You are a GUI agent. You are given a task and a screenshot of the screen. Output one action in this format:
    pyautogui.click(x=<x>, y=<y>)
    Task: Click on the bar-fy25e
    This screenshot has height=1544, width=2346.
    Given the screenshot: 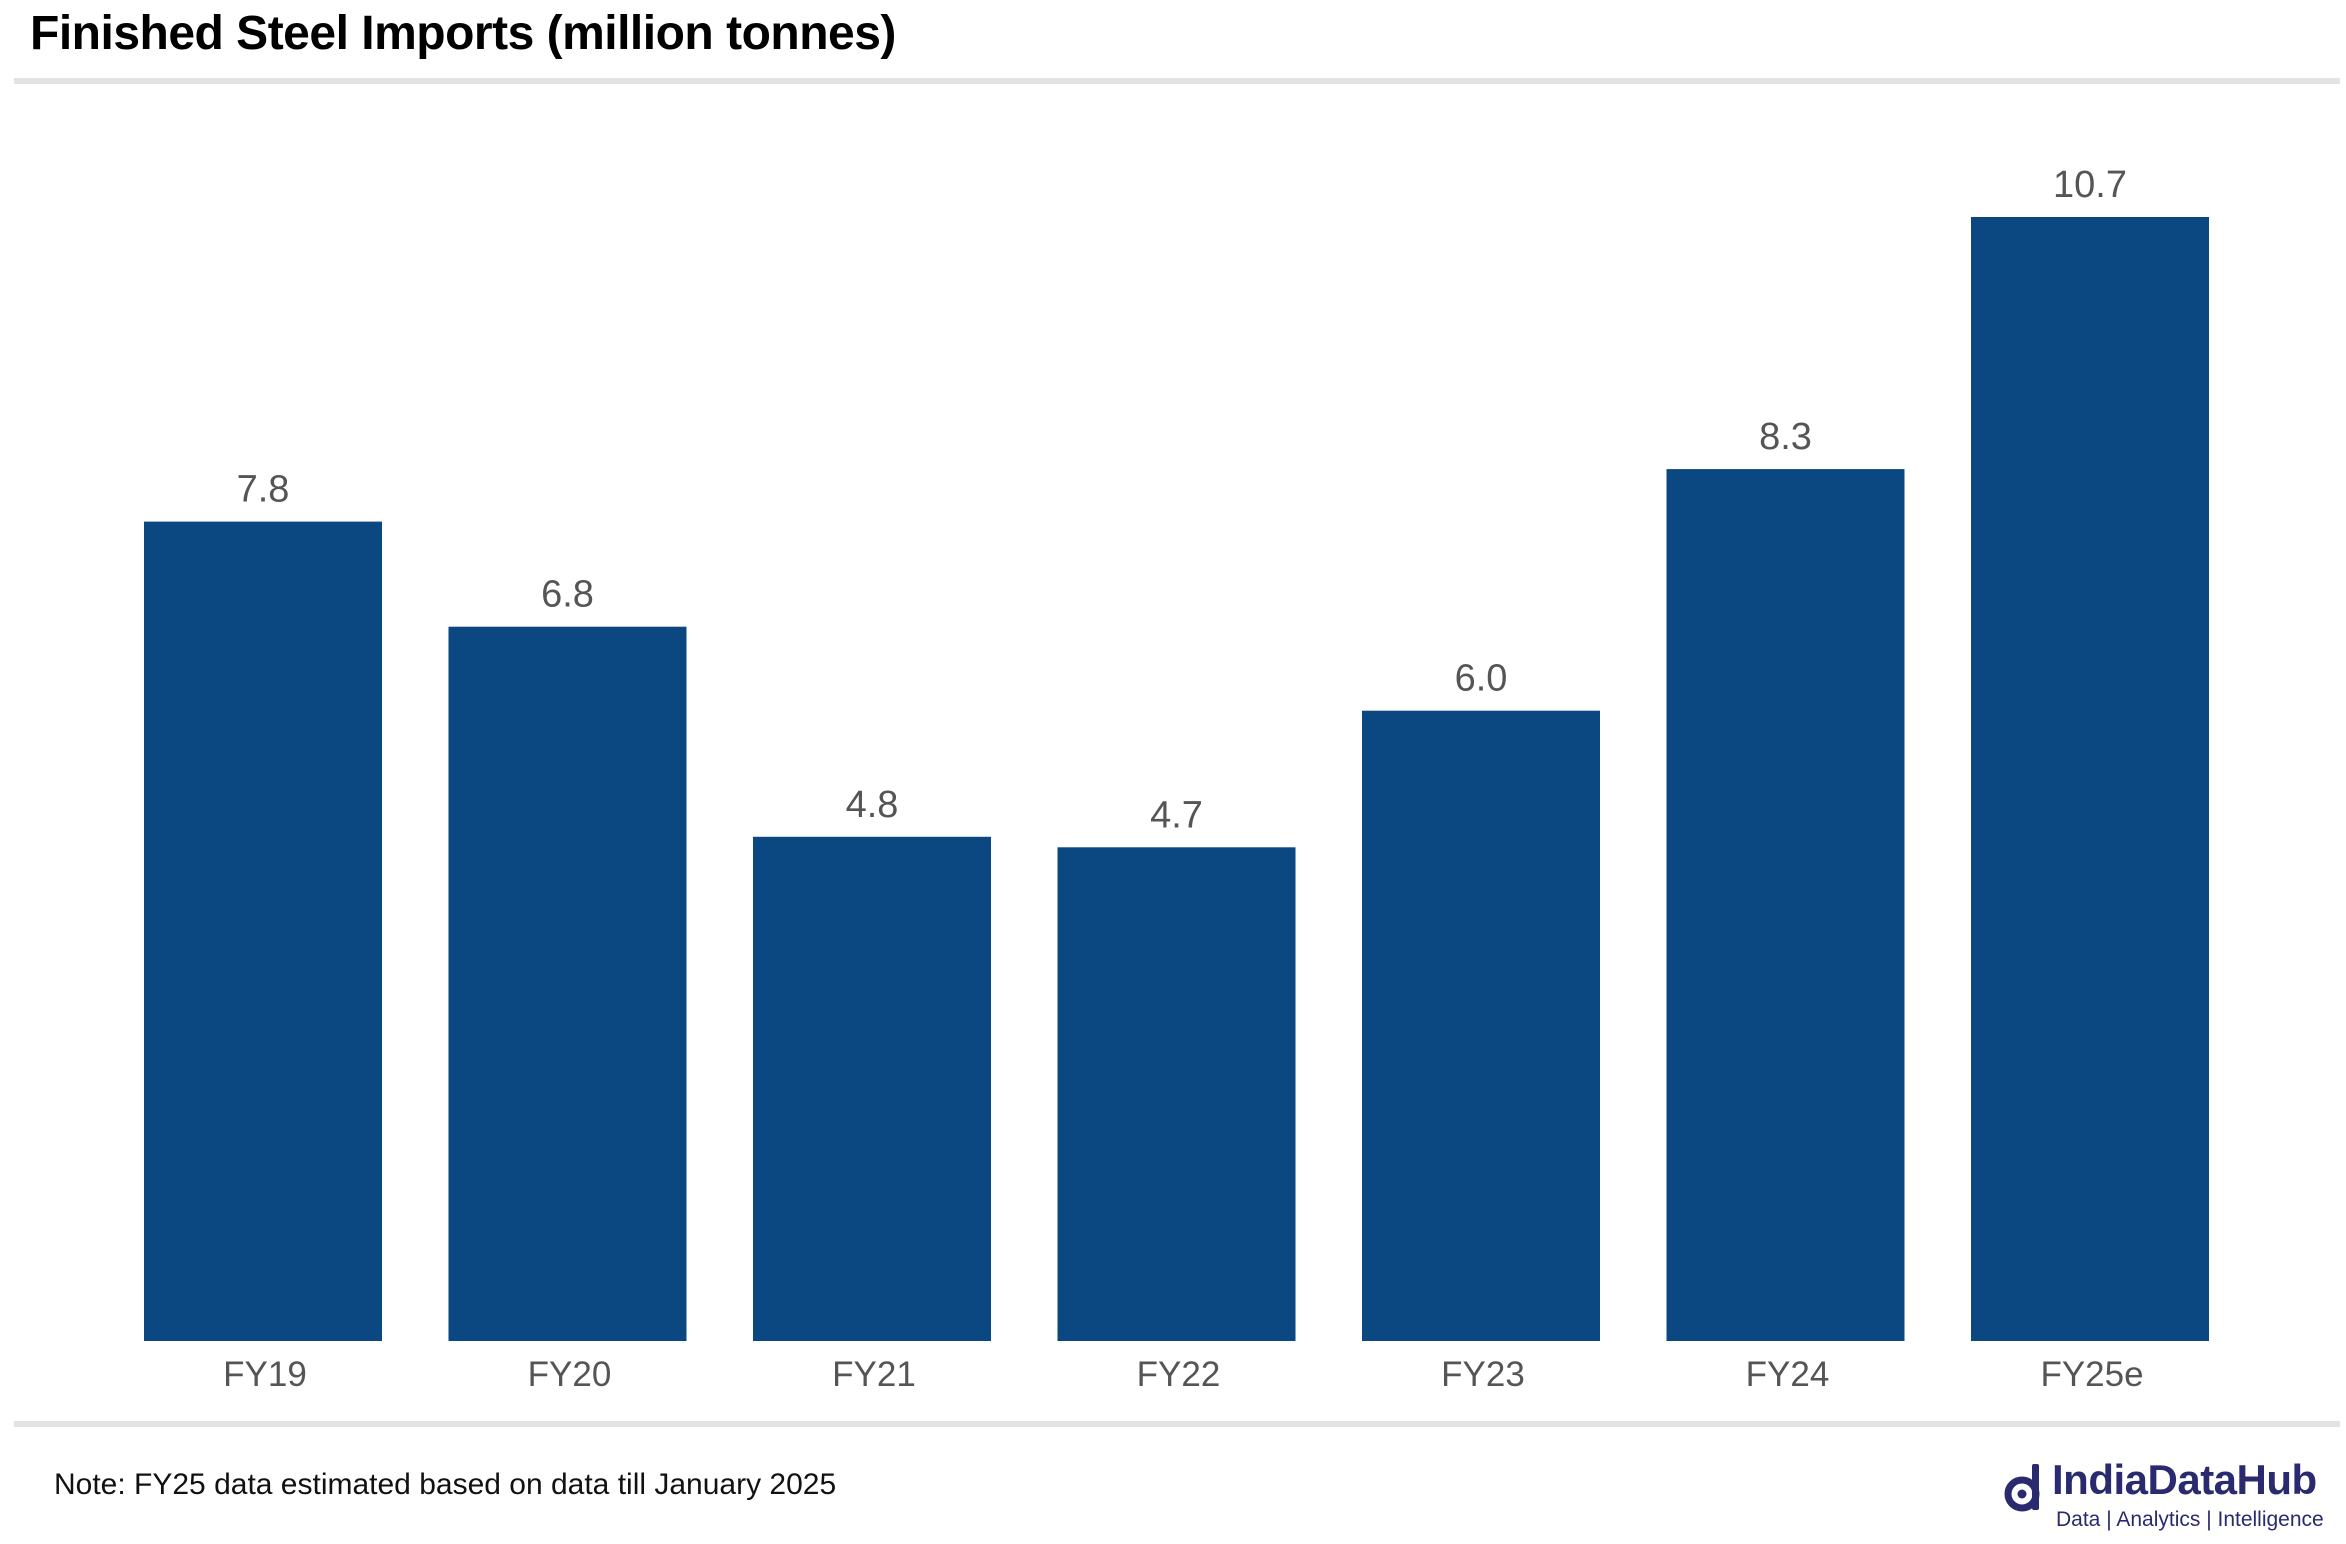 What is the action you would take?
    pyautogui.click(x=2090, y=779)
    